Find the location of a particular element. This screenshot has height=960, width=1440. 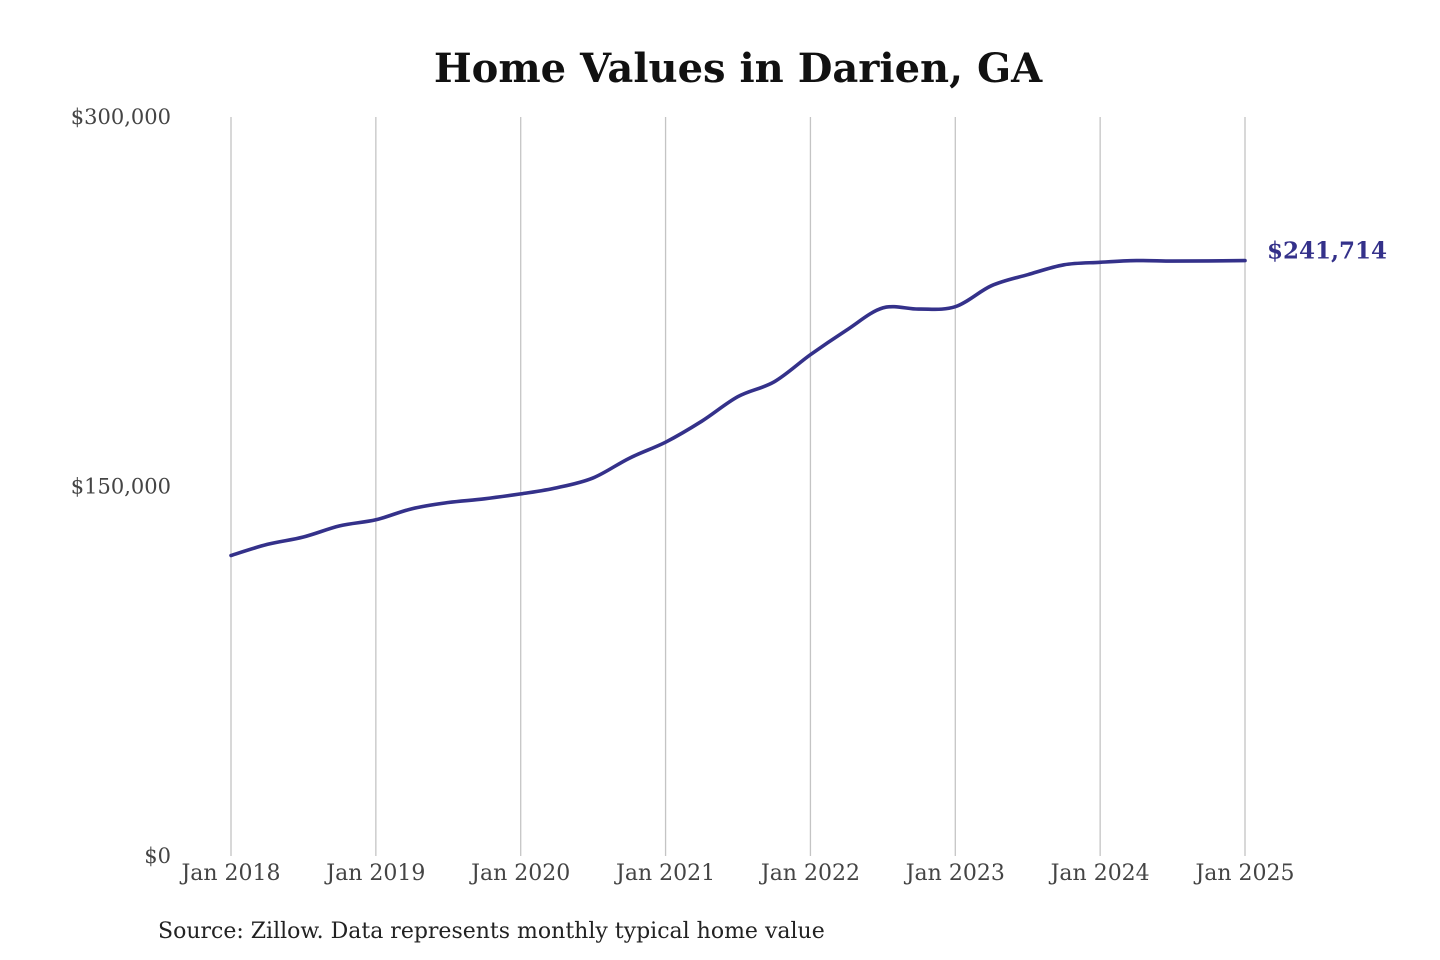

x-tick-label: Jan 2018 is located at coordinates (229, 873).